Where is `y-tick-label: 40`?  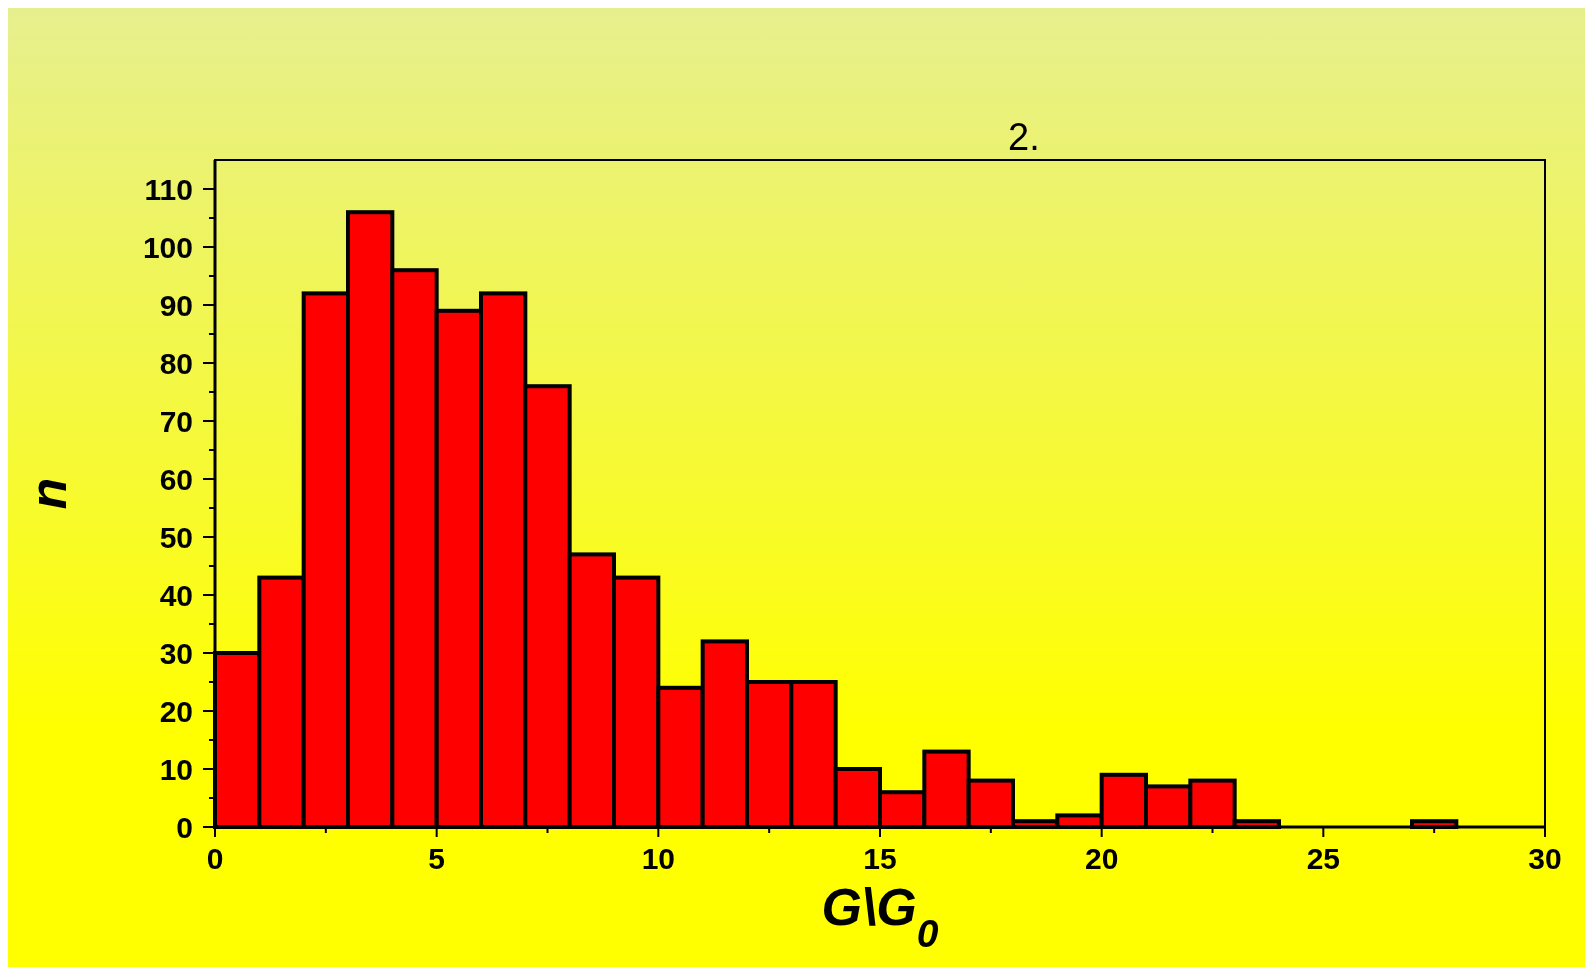
y-tick-label: 40 is located at coordinates (176, 595).